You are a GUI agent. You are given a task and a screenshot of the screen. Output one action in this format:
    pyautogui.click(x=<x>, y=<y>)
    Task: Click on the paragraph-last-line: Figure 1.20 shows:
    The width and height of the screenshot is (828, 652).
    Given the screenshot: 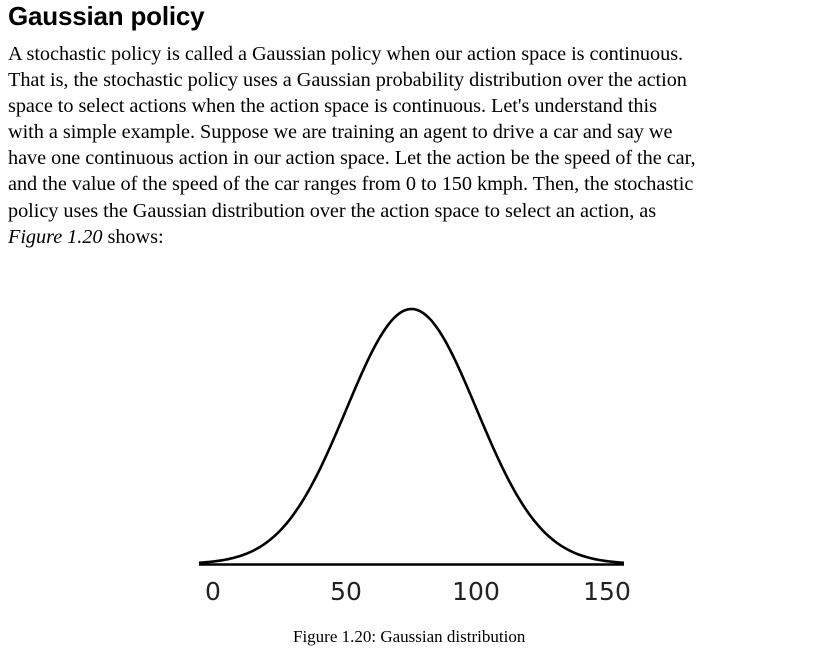 What is the action you would take?
    pyautogui.click(x=417, y=237)
    